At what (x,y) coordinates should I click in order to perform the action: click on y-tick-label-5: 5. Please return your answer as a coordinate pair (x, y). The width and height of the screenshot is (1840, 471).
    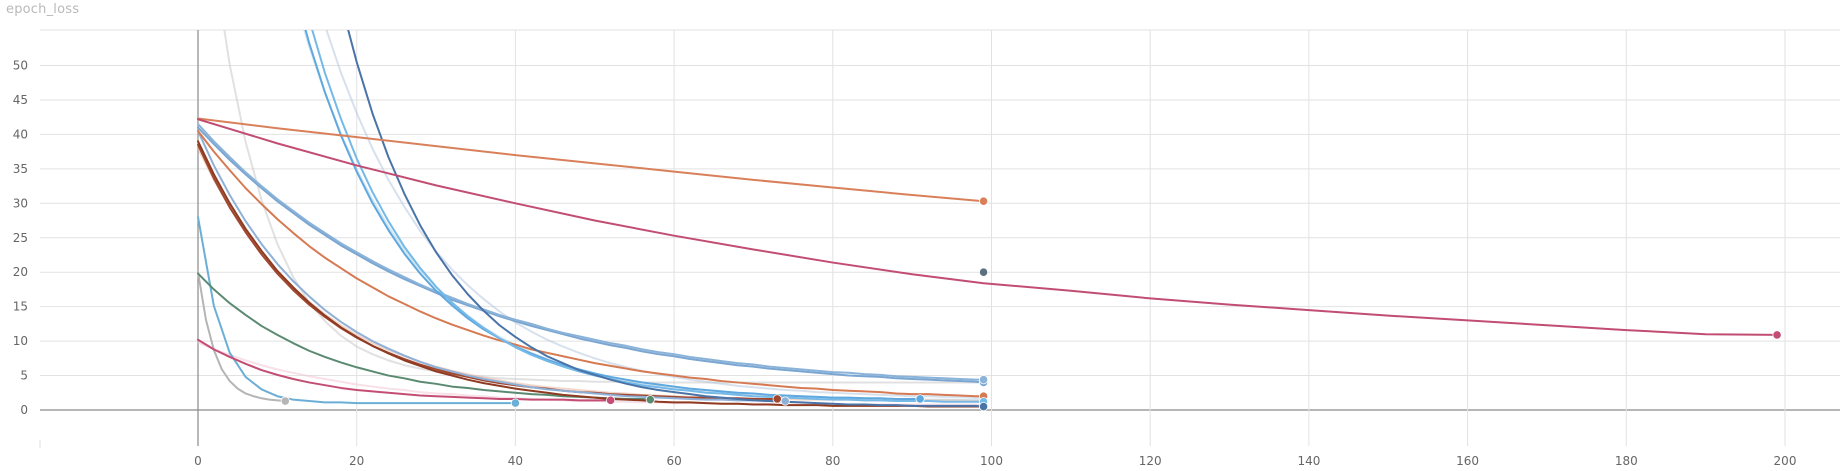
    Looking at the image, I should click on (24, 376).